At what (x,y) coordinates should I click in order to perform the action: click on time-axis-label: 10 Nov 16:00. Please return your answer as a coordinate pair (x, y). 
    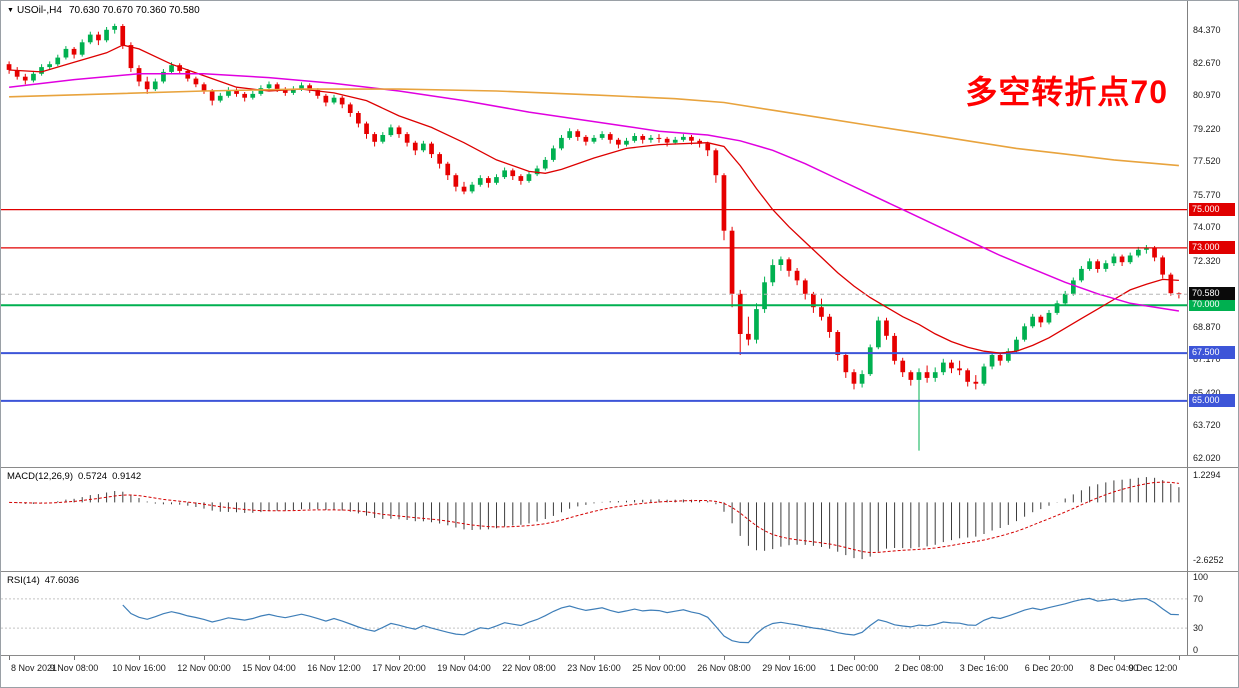
    Looking at the image, I should click on (139, 668).